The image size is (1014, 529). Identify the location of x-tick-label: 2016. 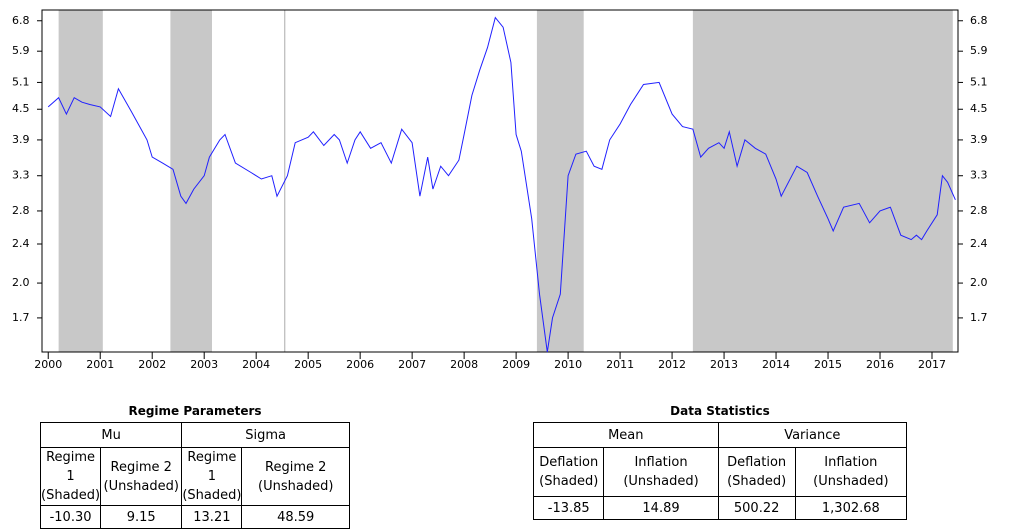
(880, 364).